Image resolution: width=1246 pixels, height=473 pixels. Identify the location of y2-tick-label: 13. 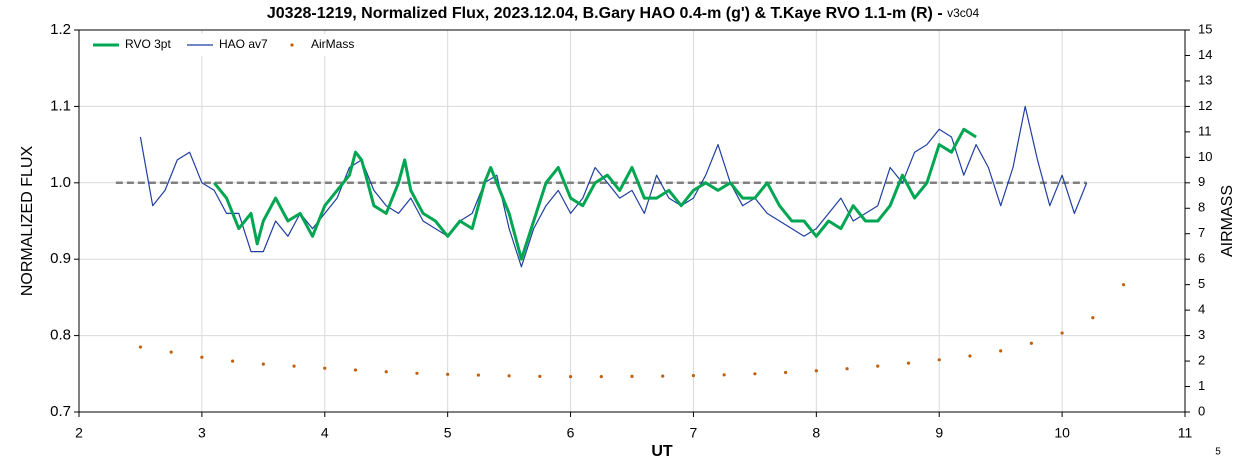
(1205, 79).